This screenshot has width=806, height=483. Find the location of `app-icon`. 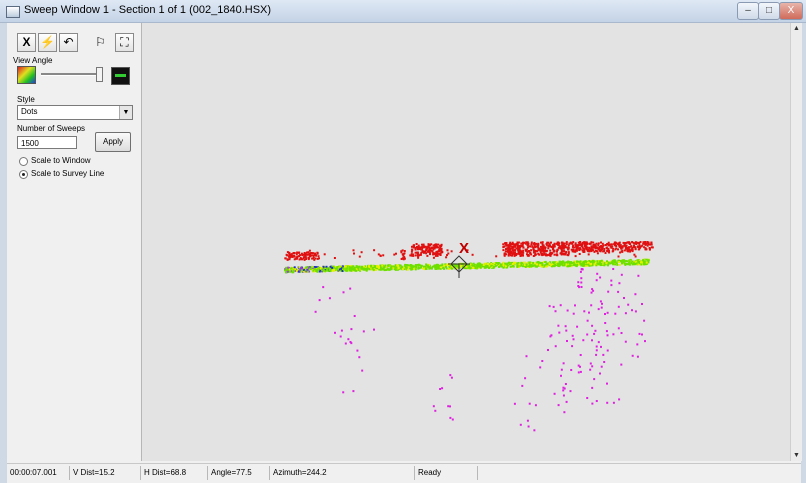

app-icon is located at coordinates (13, 12).